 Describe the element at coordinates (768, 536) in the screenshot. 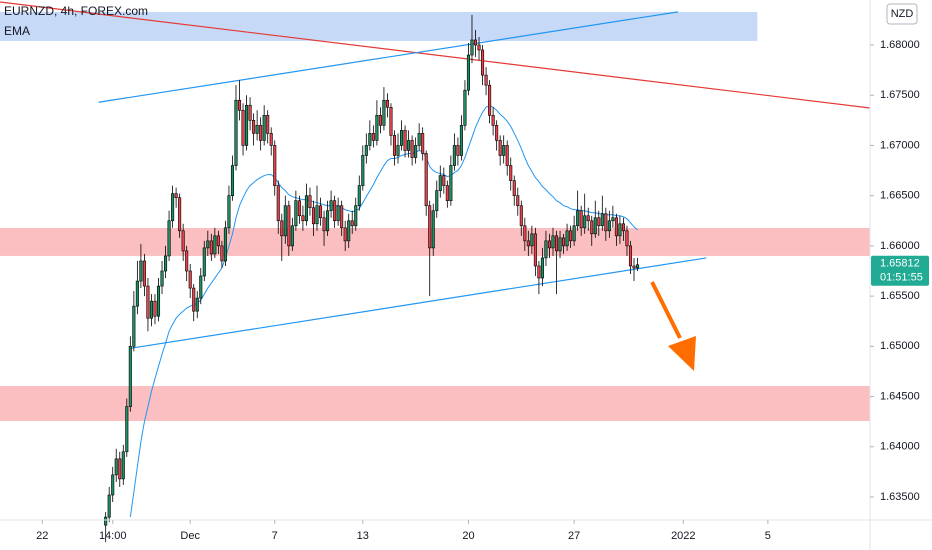

I see `x-tick-label: 5` at that location.